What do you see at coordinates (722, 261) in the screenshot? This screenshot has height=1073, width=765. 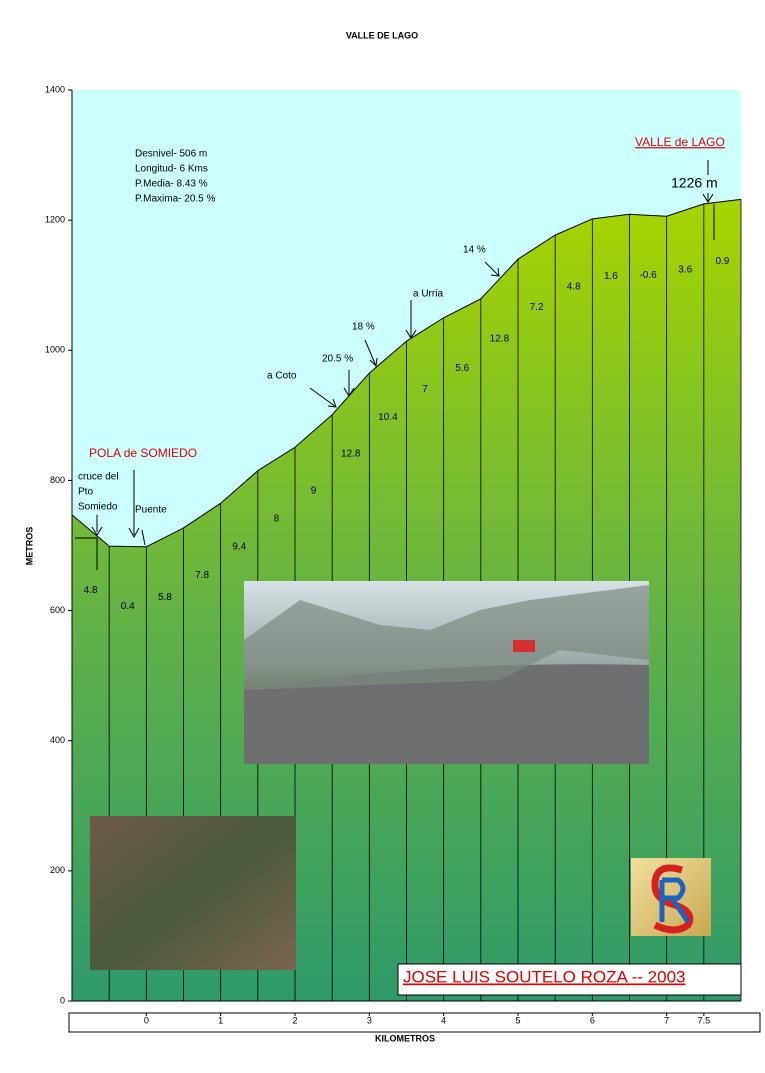 I see `gradient-label: 0.9` at bounding box center [722, 261].